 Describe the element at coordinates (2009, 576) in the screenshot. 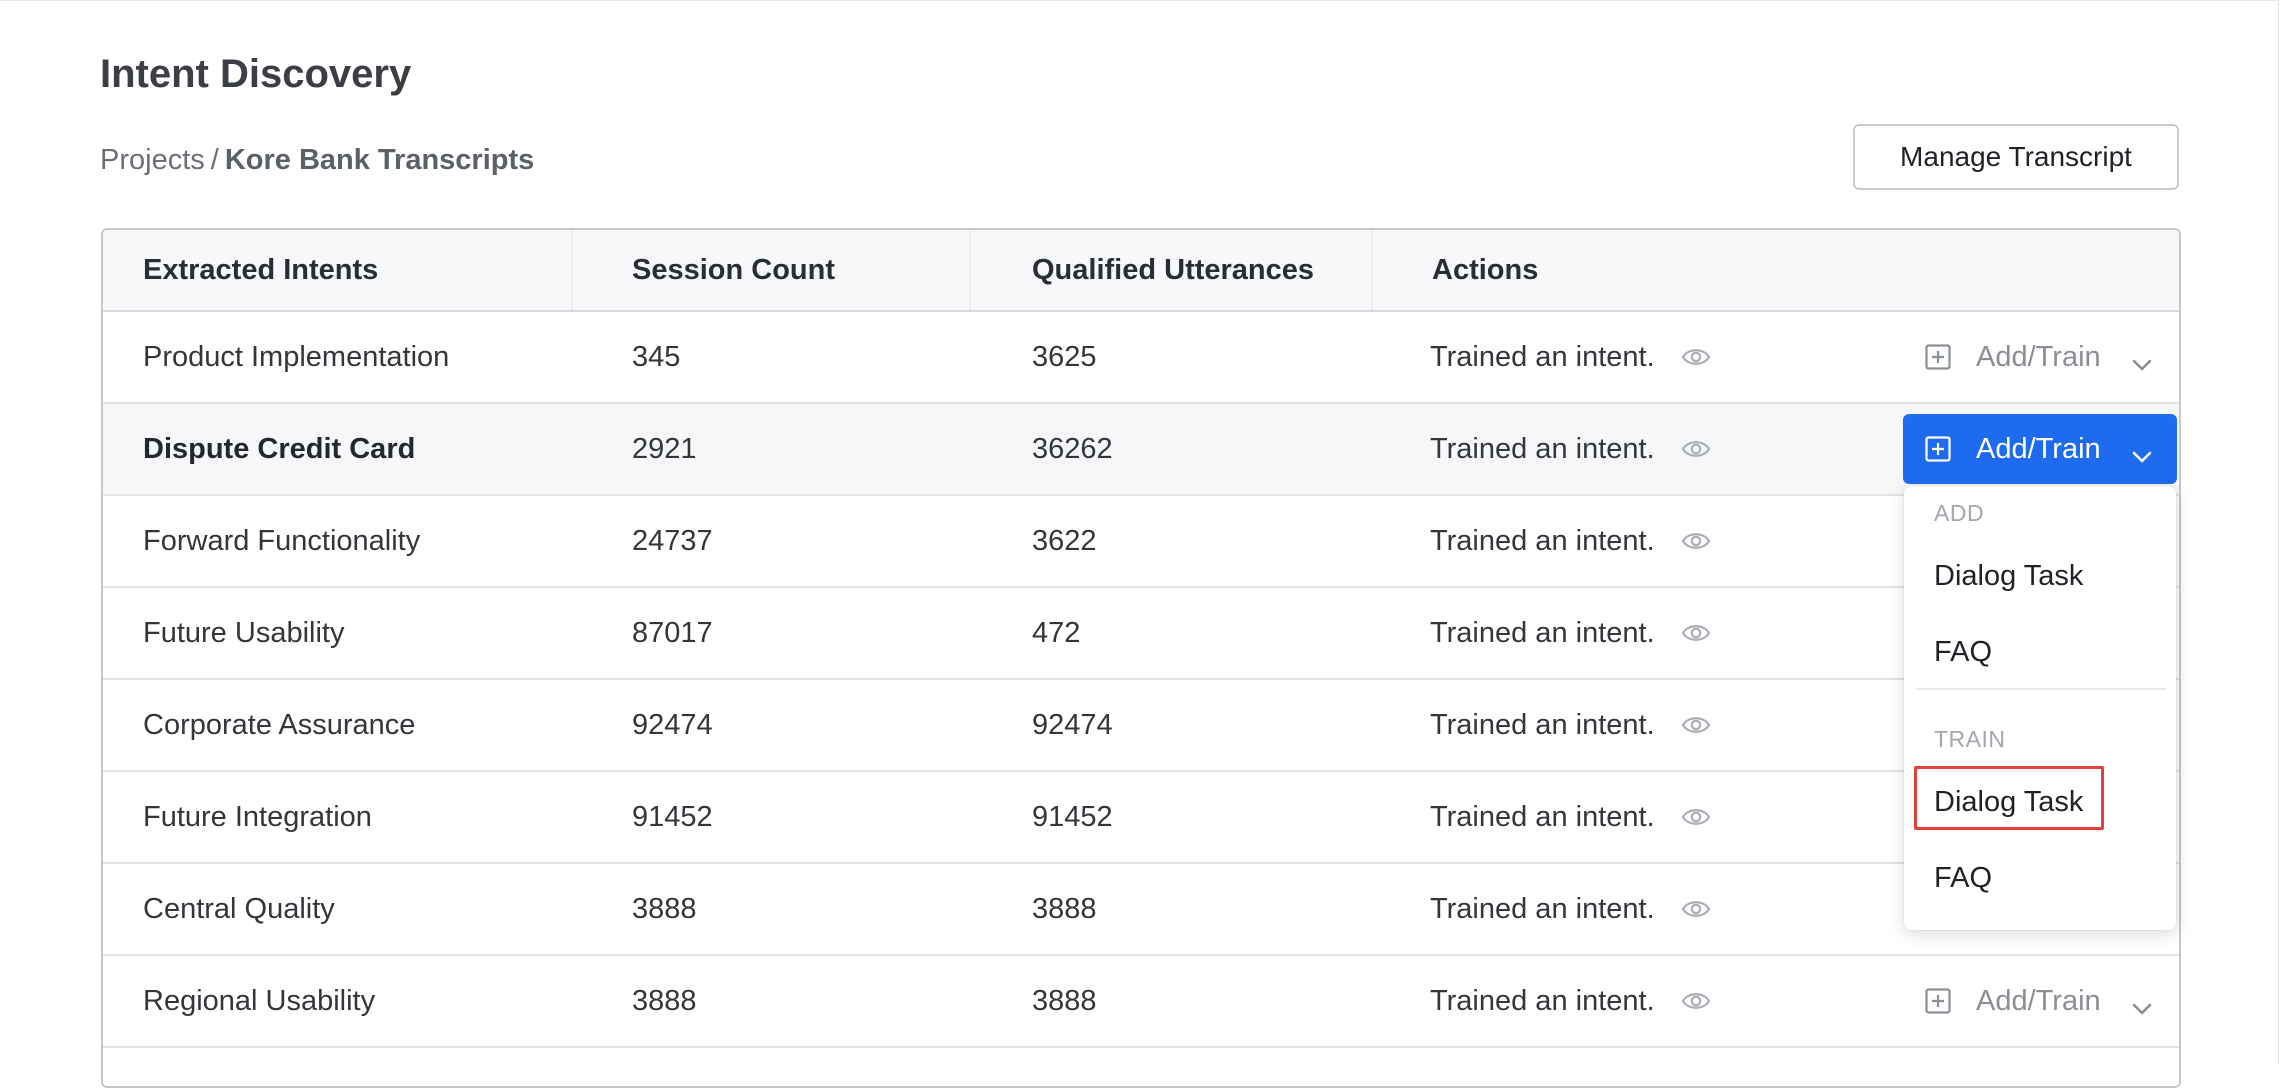

I see `dropdown-add-dialog-task: Dialog Task` at that location.